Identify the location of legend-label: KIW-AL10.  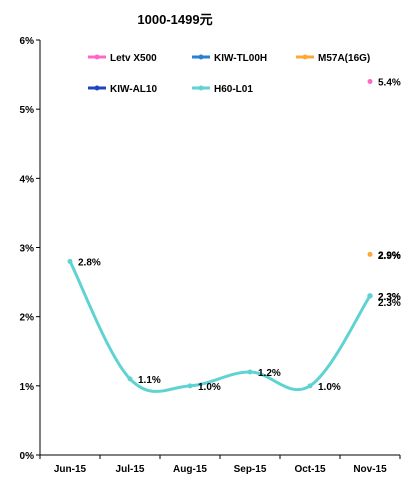
(133, 89).